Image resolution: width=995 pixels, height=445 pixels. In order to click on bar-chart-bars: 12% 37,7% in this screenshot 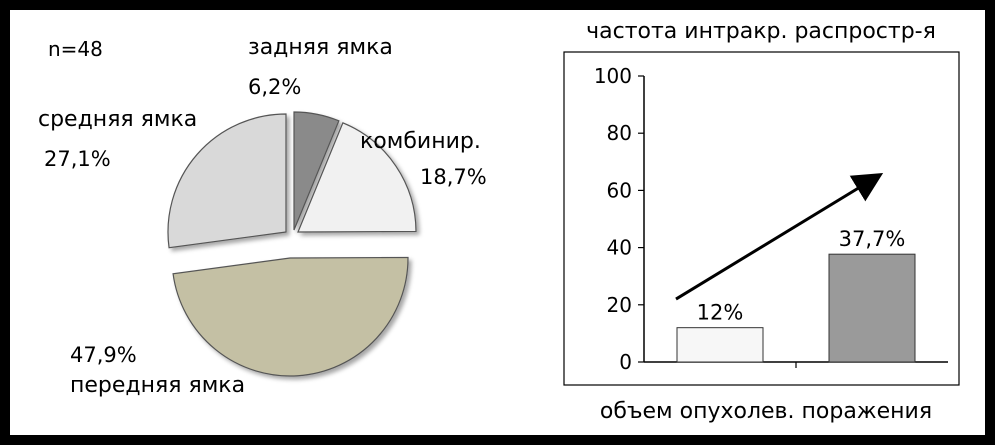, I will do `click(795, 267)`.